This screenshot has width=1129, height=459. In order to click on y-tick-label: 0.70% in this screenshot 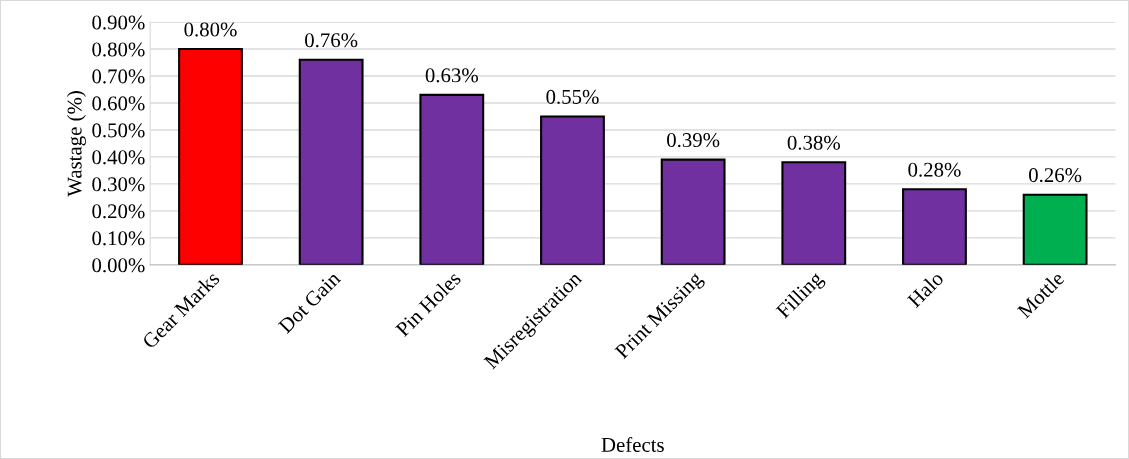, I will do `click(118, 76)`.